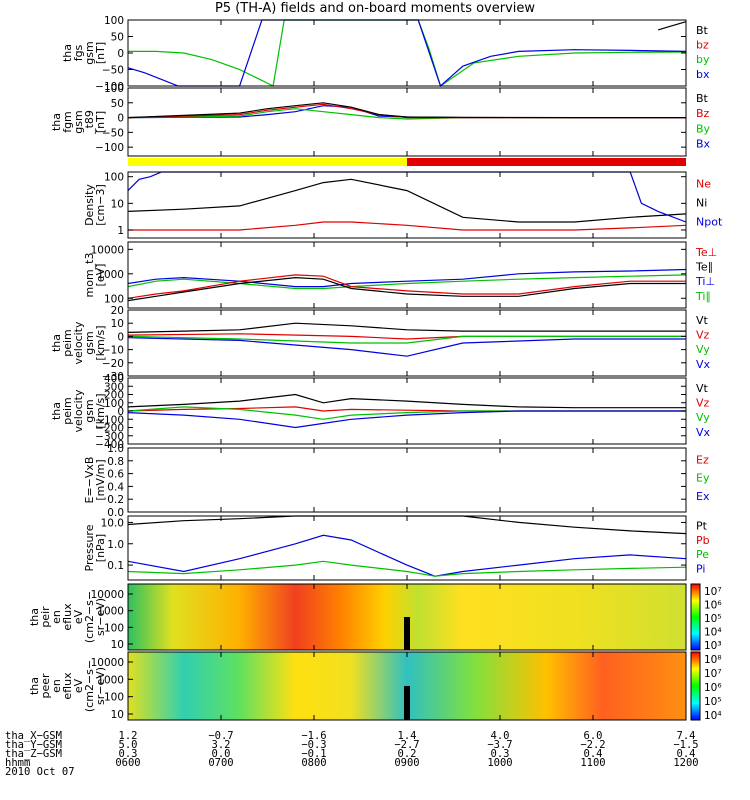  Describe the element at coordinates (89, 547) in the screenshot. I see `ylabel-pressure-0: Pressure` at that location.